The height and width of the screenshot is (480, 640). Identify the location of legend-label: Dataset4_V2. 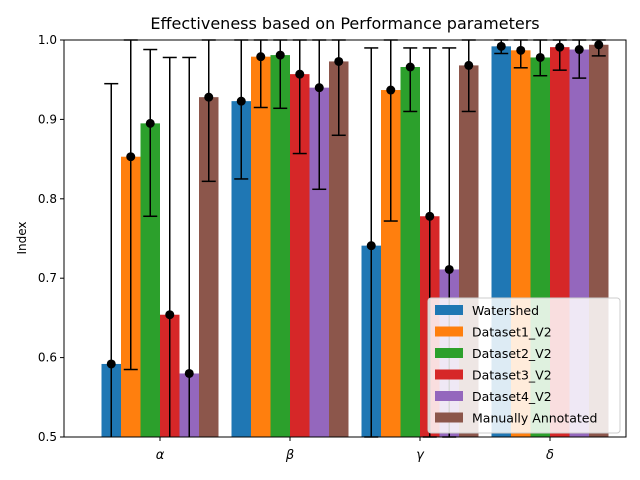
(512, 396).